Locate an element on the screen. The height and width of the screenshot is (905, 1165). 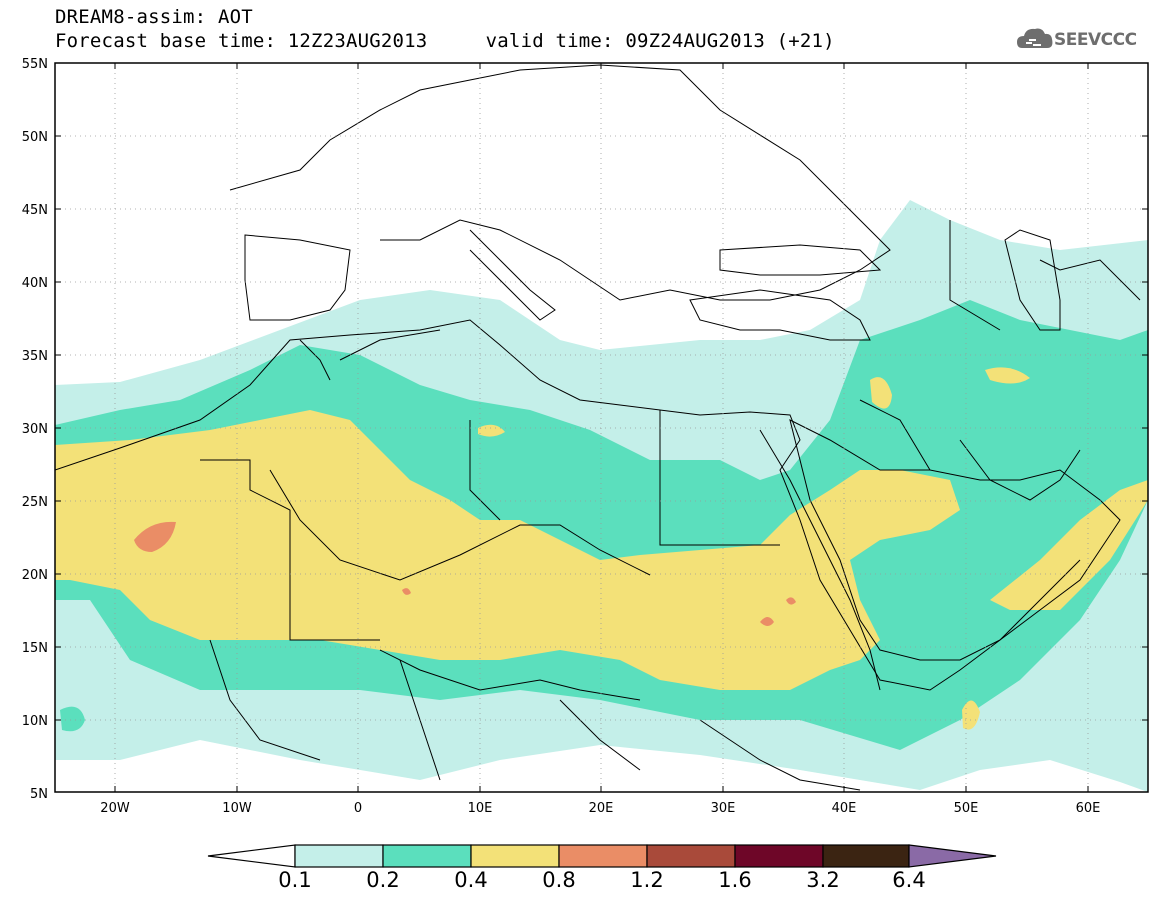
aot-band-04d is located at coordinates (406, 591).